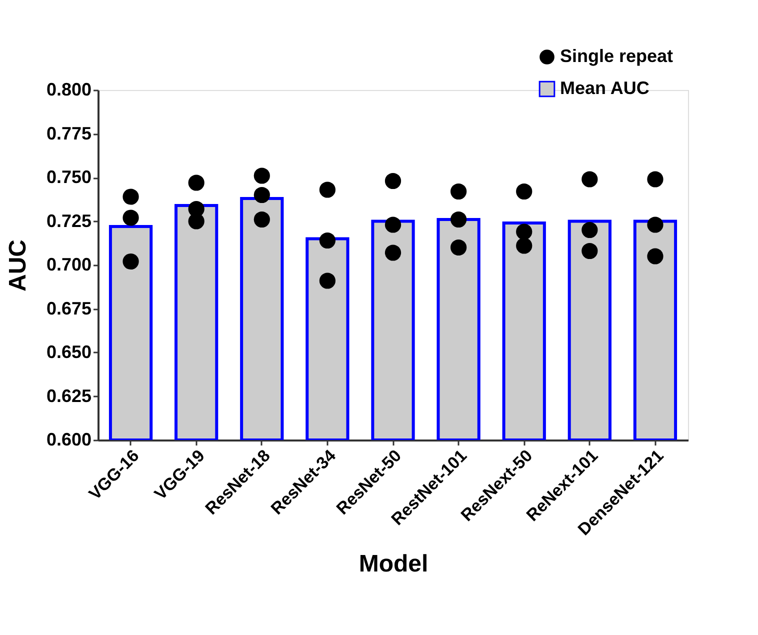 The image size is (758, 635). What do you see at coordinates (605, 88) in the screenshot?
I see `legend-label: Mean AUC` at bounding box center [605, 88].